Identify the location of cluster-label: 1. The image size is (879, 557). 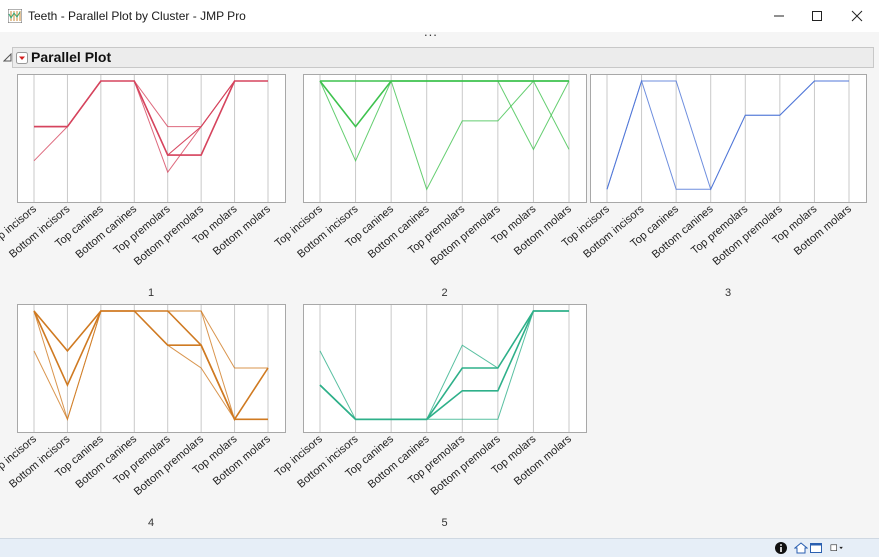
(151, 293).